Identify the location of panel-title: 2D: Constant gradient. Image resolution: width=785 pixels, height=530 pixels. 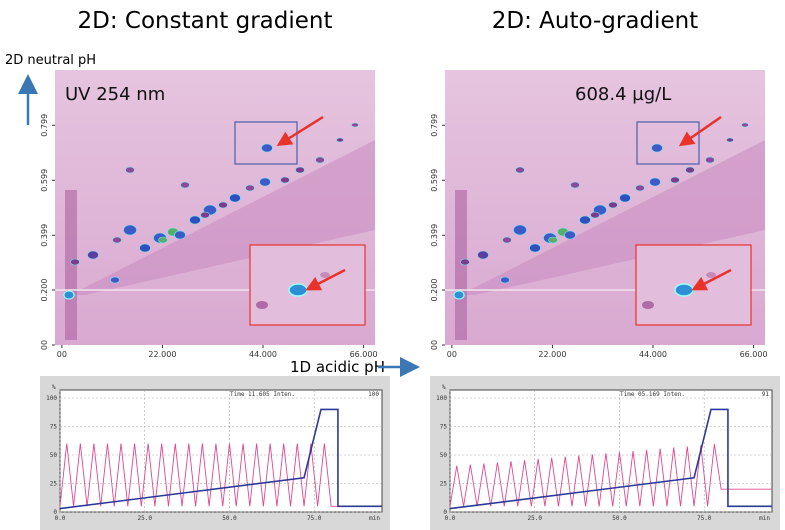
(205, 21).